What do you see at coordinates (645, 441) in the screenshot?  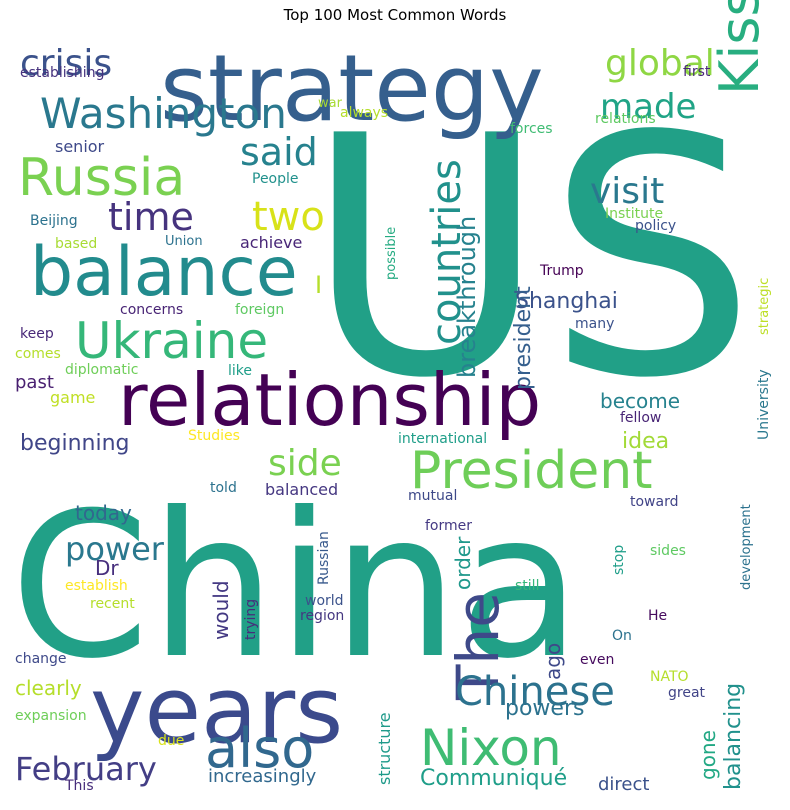 I see `word-34: idea` at bounding box center [645, 441].